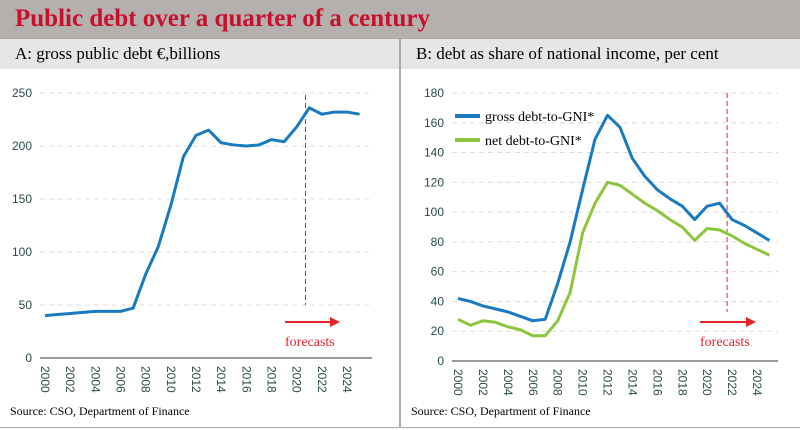  What do you see at coordinates (199, 54) in the screenshot?
I see `panel-a-title: A: gross public debt €,billions` at bounding box center [199, 54].